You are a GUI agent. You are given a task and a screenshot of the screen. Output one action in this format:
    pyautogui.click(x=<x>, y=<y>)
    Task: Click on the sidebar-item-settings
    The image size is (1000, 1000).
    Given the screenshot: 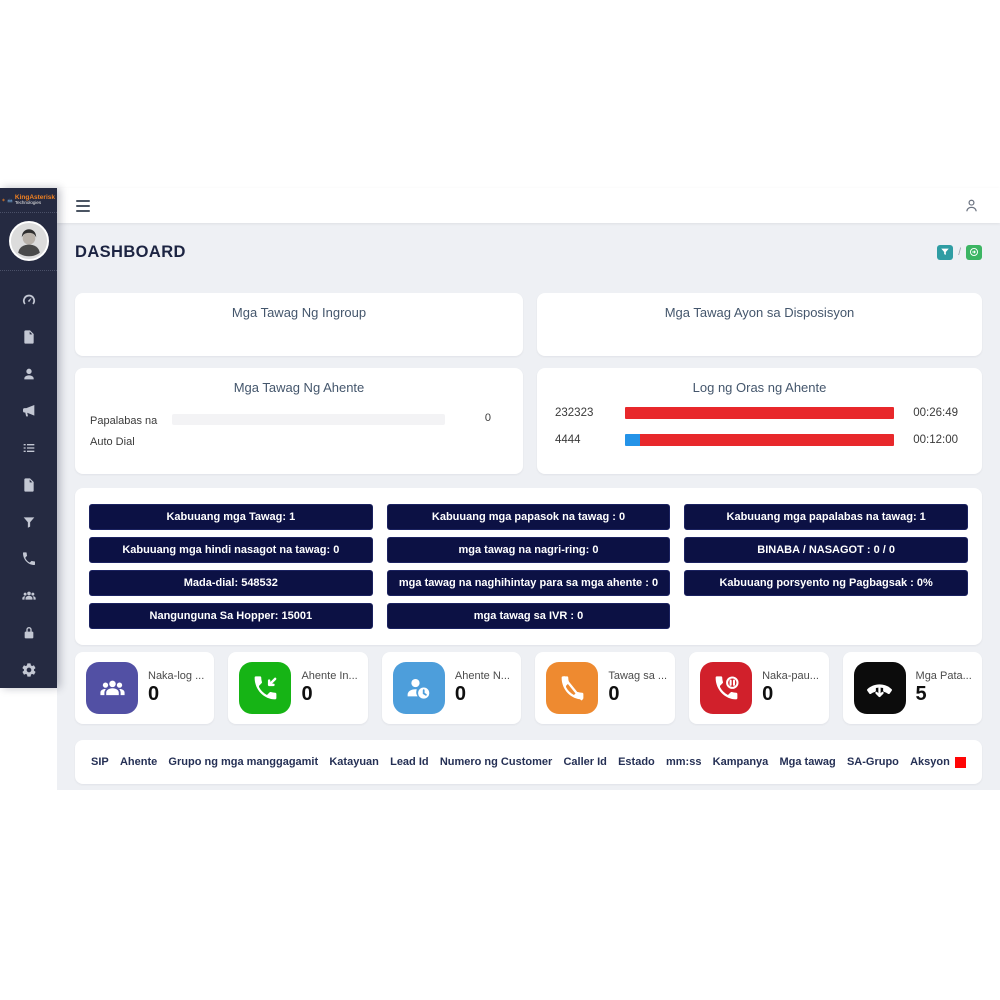 What is the action you would take?
    pyautogui.click(x=28, y=669)
    